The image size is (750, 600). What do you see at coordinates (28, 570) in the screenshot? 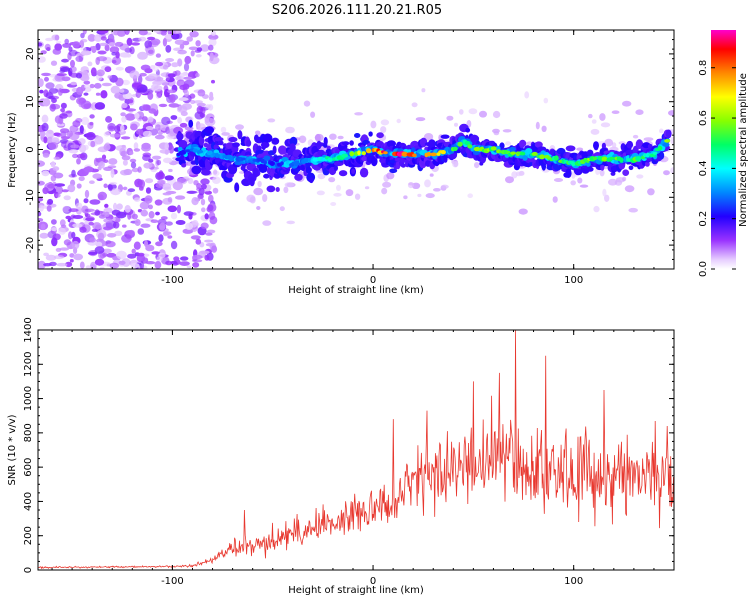
I see `y-tick-label: 0` at bounding box center [28, 570].